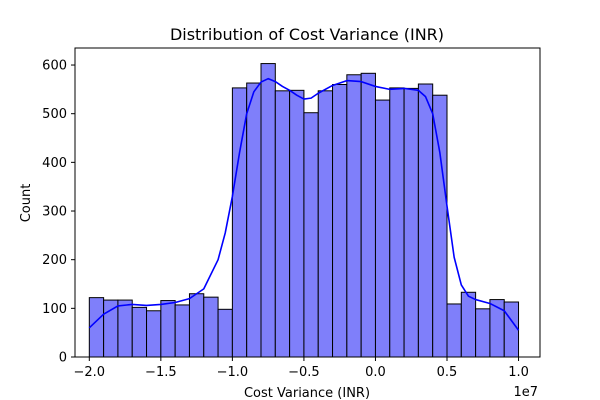 This screenshot has height=400, width=600. What do you see at coordinates (307, 34) in the screenshot?
I see `chart-title: Distribution of Cost Variance (INR)` at bounding box center [307, 34].